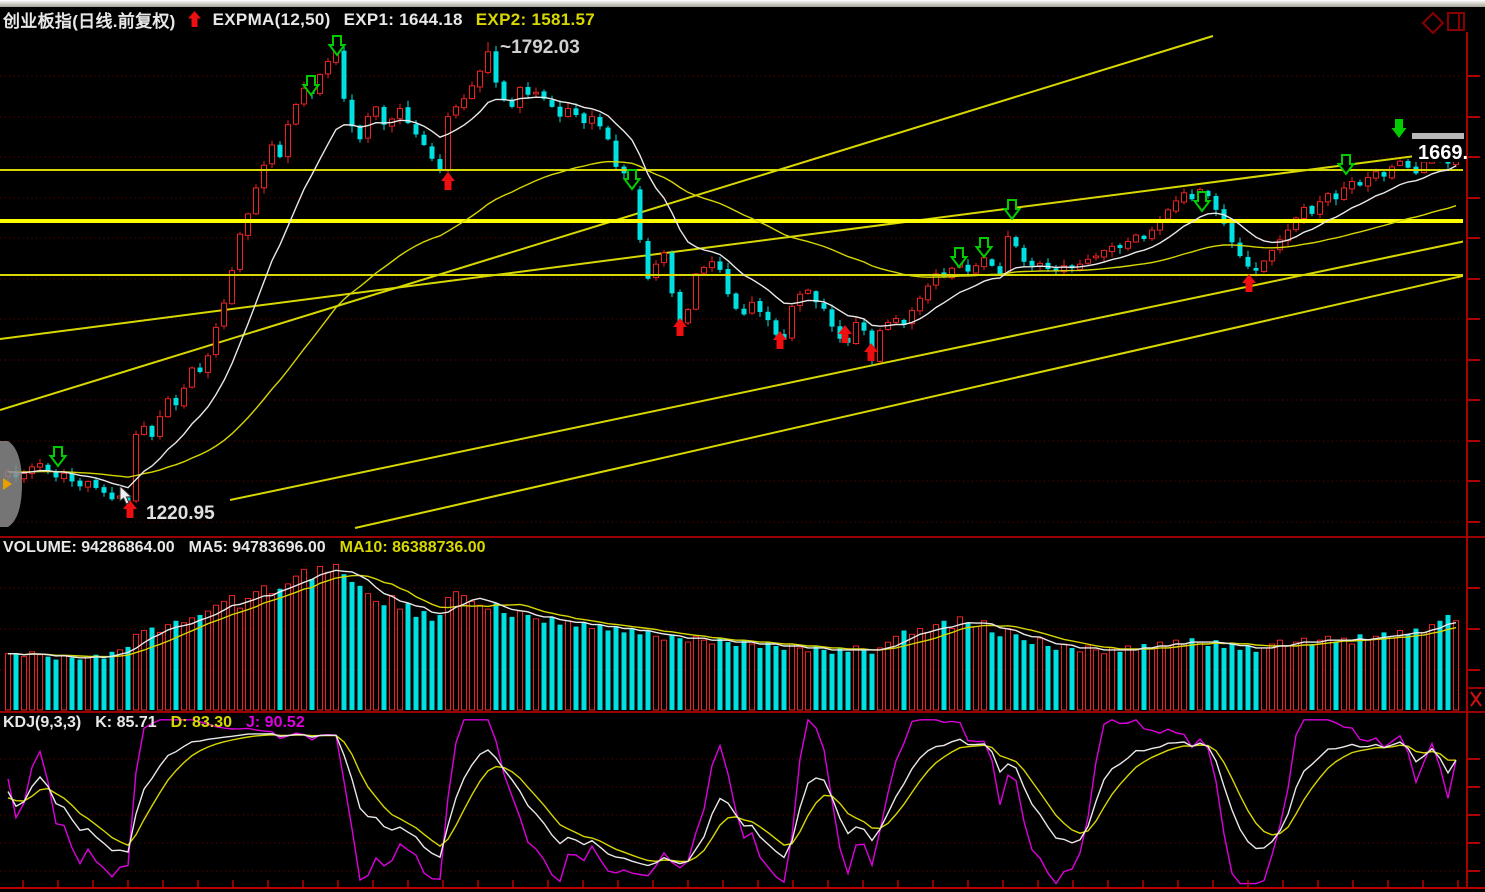  What do you see at coordinates (1399, 128) in the screenshot?
I see `sell-signal-arrow-solid` at bounding box center [1399, 128].